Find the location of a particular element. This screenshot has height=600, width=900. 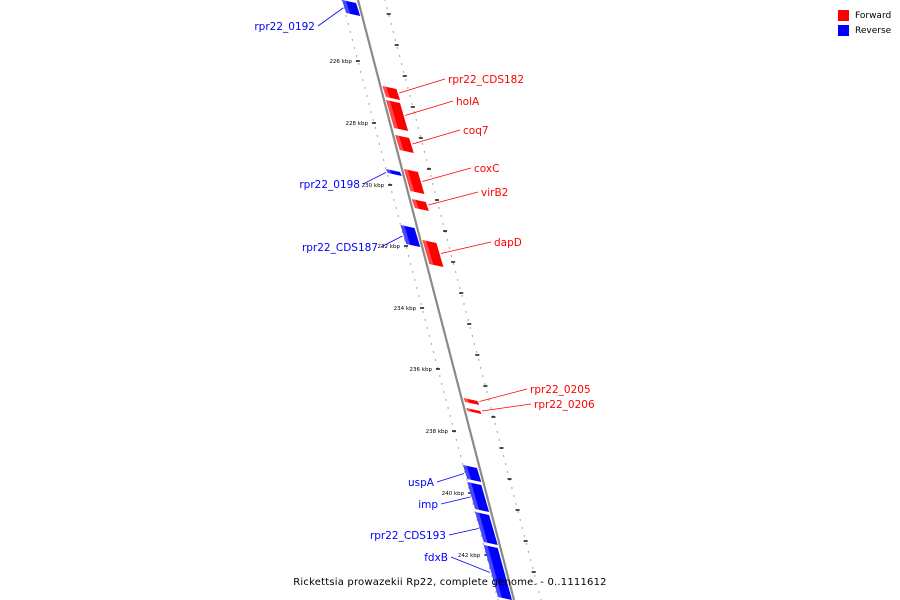

gene-block-uspA is located at coordinates (472, 473).